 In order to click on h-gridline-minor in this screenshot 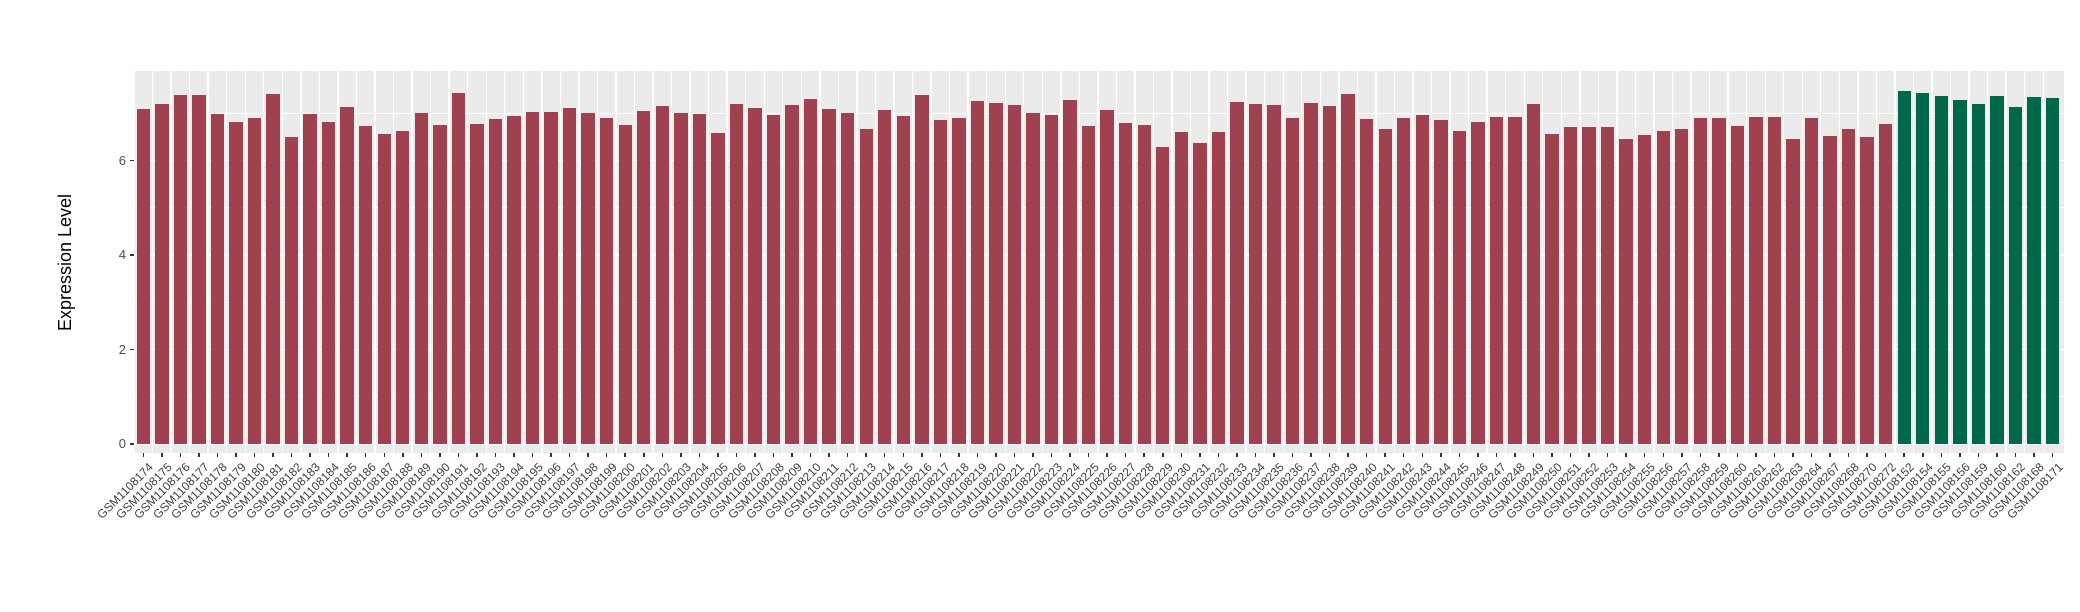, I will do `click(1099, 302)`.